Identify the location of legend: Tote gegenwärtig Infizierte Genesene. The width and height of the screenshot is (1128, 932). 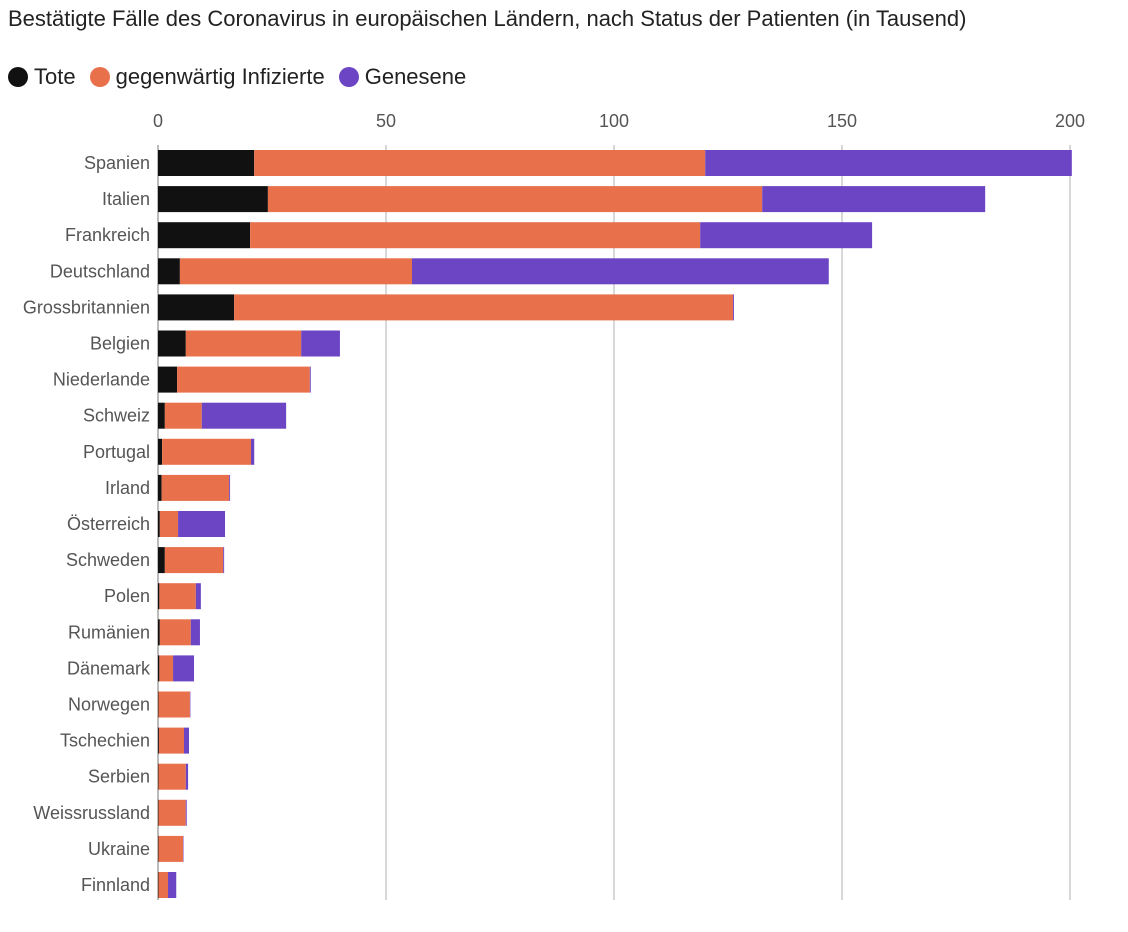
(244, 77).